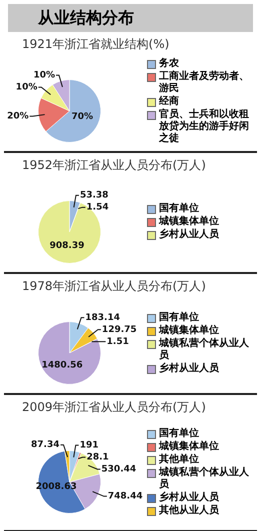 The image size is (261, 531). What do you see at coordinates (114, 286) in the screenshot?
I see `chart-subtitle: 1978年浙江省从业人员分布(万人)` at bounding box center [114, 286].